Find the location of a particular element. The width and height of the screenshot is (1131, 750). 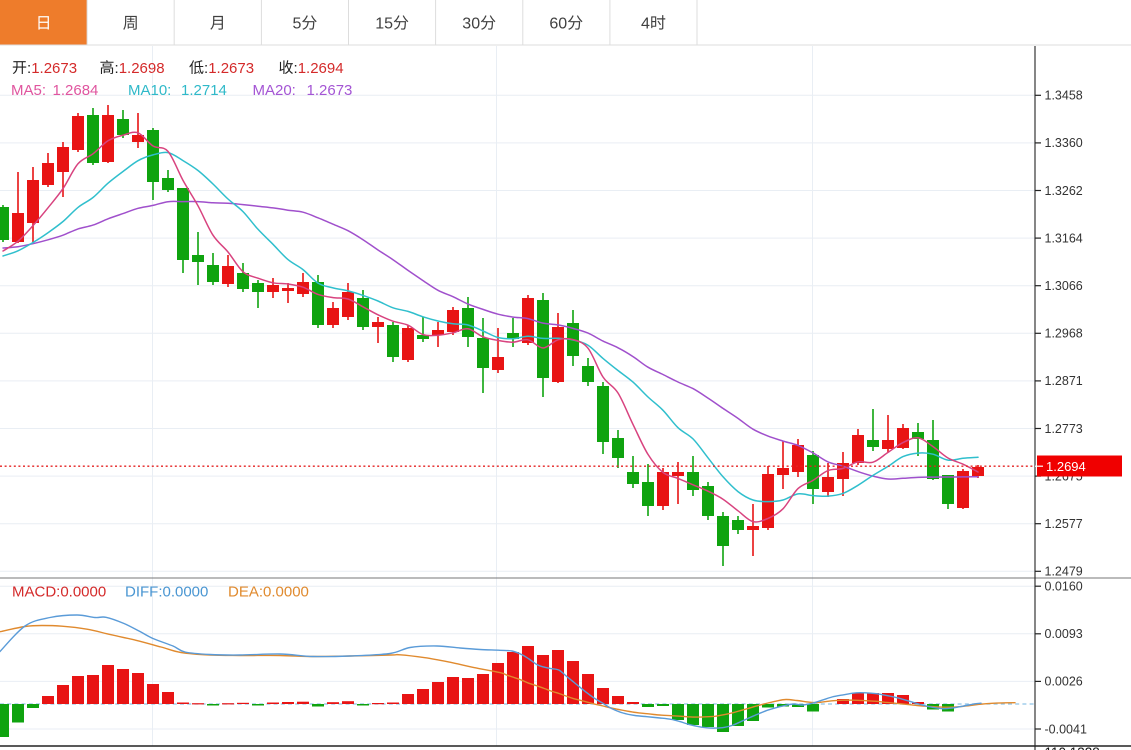

svg-text: 1.2871 is located at coordinates (1064, 381).